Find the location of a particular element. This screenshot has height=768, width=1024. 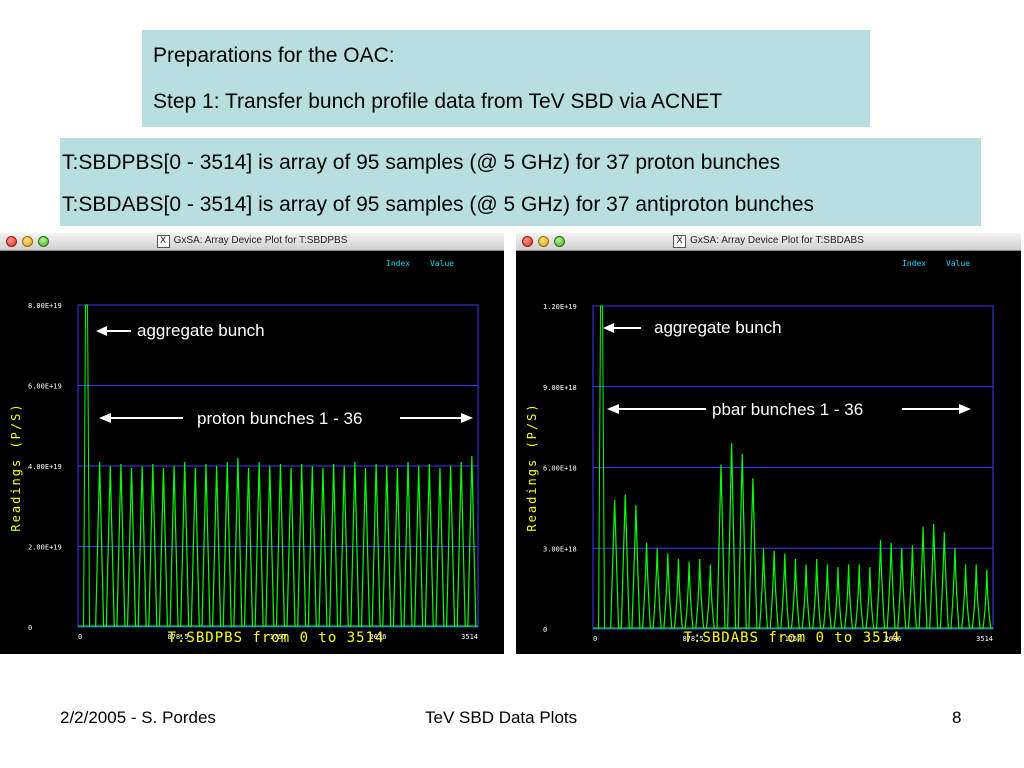

annotation-bunches: pbar bunches 1 - 36 is located at coordinates (789, 409).